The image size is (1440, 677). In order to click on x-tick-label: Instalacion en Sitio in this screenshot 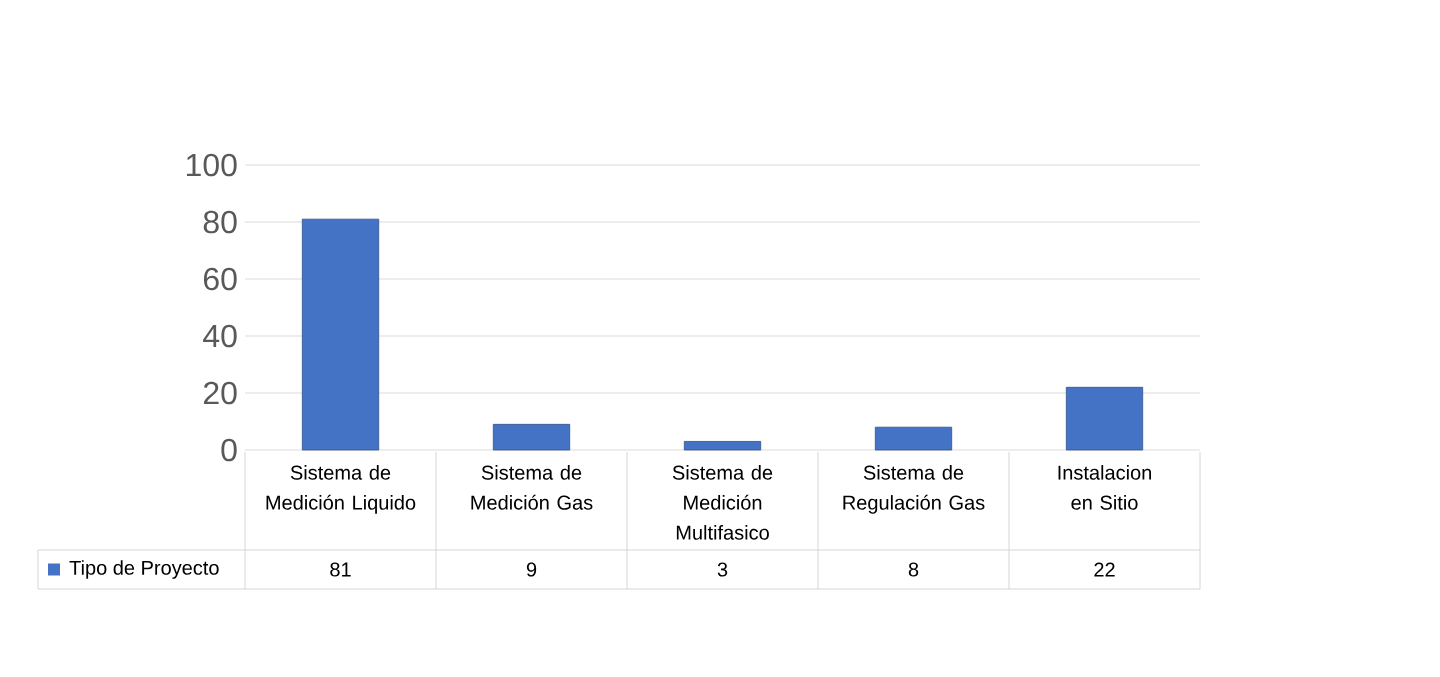, I will do `click(1104, 487)`.